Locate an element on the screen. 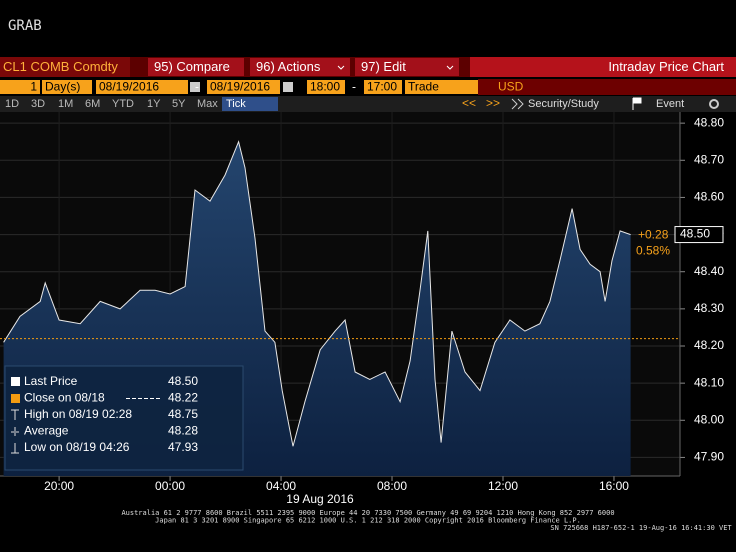 The width and height of the screenshot is (736, 552). study-icon is located at coordinates (517, 104).